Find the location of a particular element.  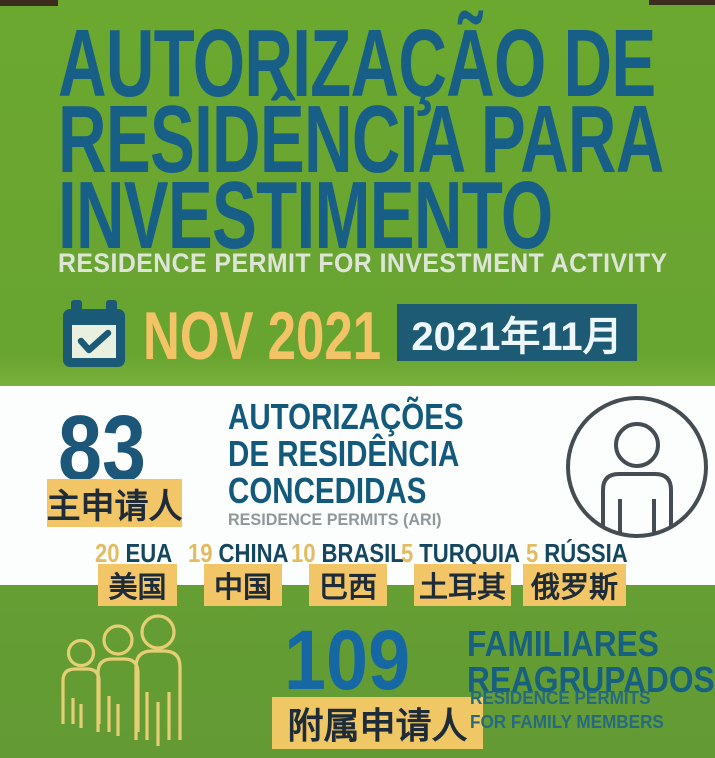

country-count: 20 is located at coordinates (107, 553).